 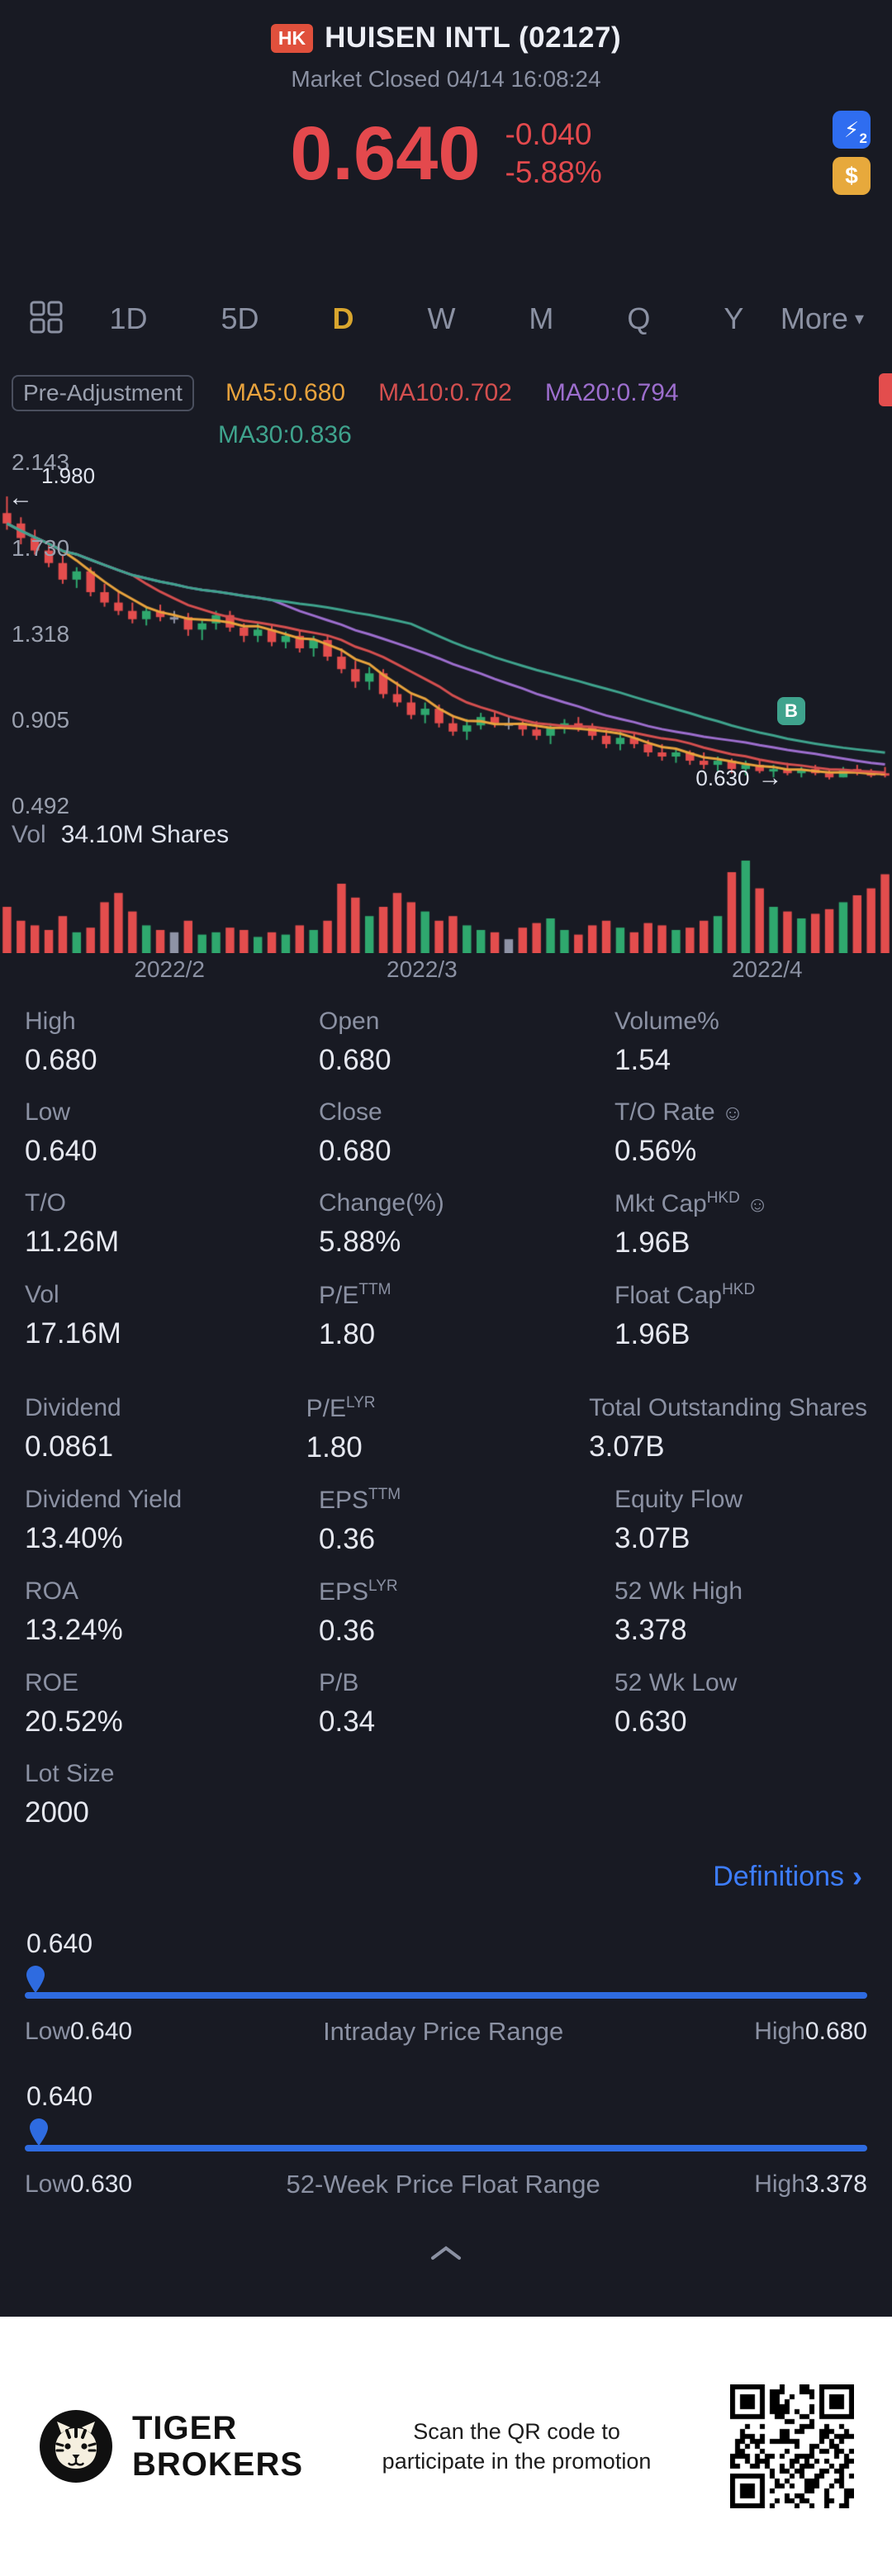 What do you see at coordinates (103, 393) in the screenshot?
I see `pre-adjustment-pill: Pre-Adjustment` at bounding box center [103, 393].